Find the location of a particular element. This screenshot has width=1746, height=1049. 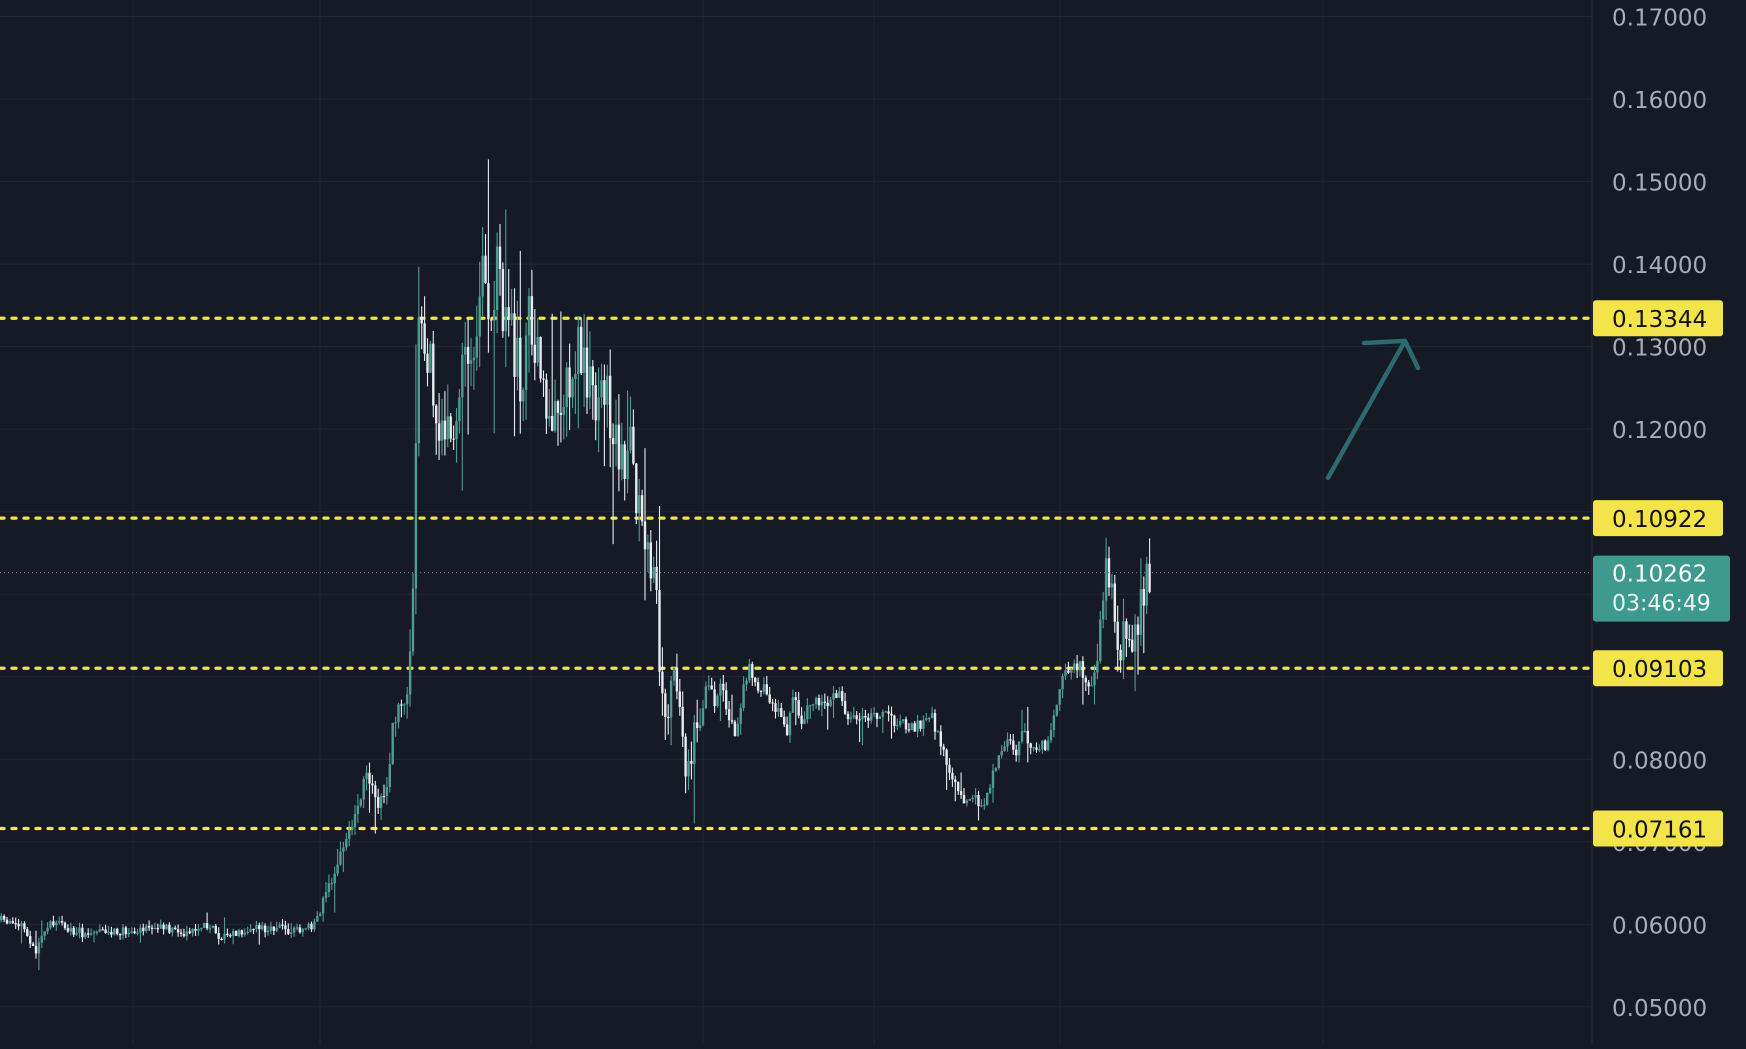

price-level-label: 0.10922 is located at coordinates (1659, 520).